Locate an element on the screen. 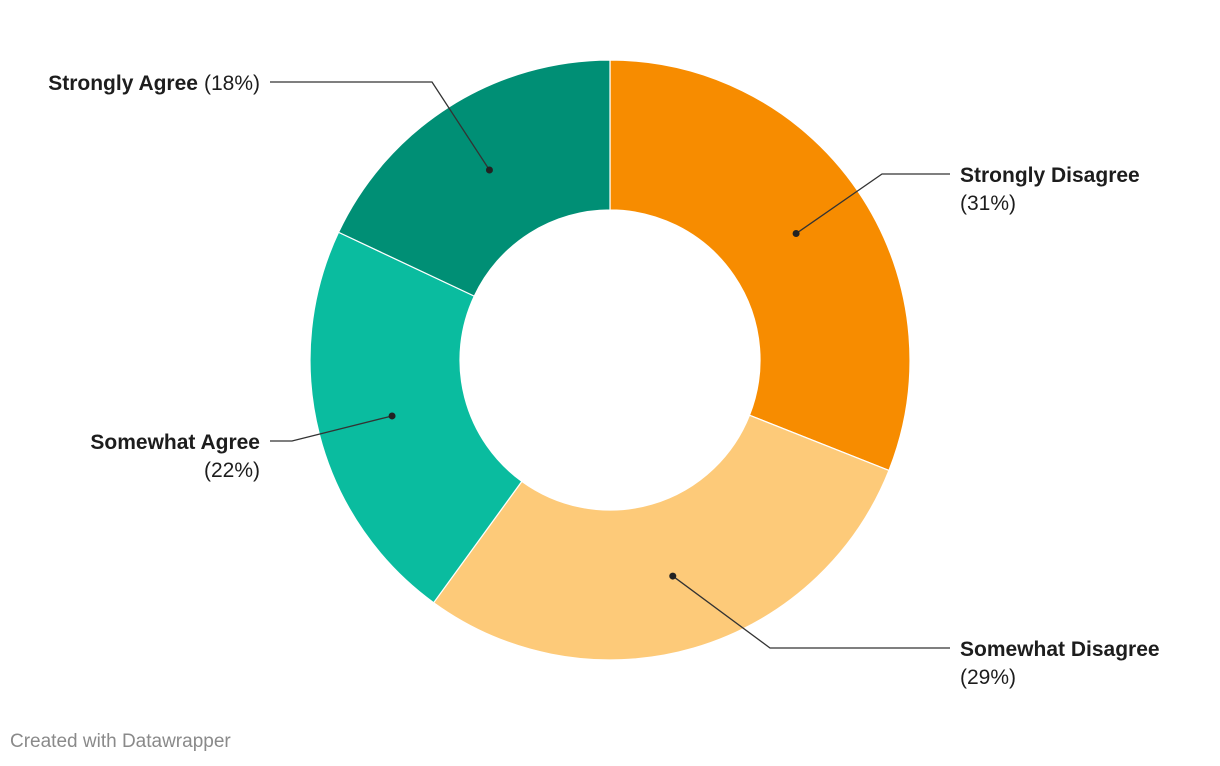 This screenshot has height=766, width=1220. leader-line-somewhat-agree is located at coordinates (331, 428).